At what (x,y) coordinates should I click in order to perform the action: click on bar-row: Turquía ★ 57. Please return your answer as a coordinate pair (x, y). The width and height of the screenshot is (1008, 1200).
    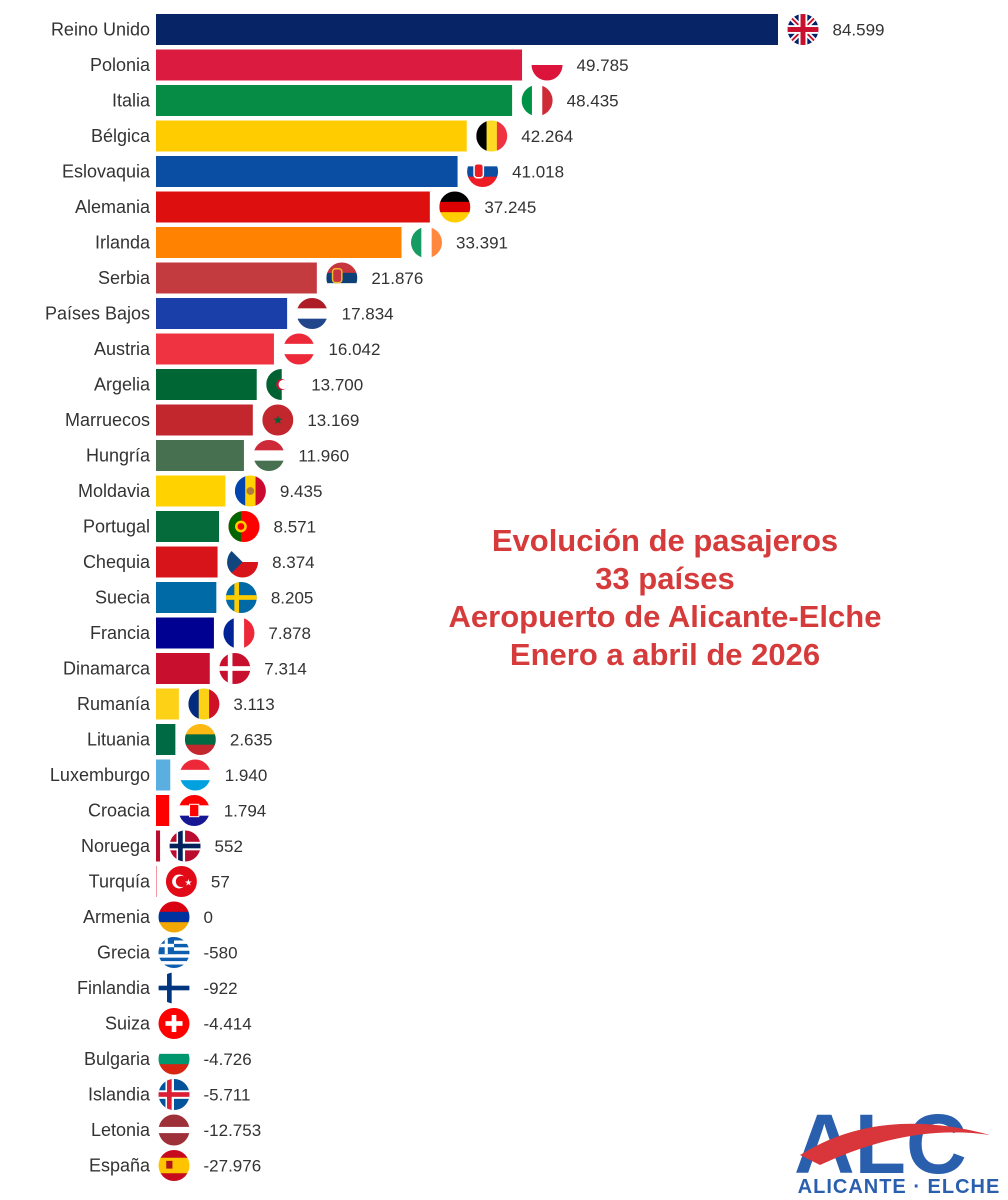
    Looking at the image, I should click on (159, 881).